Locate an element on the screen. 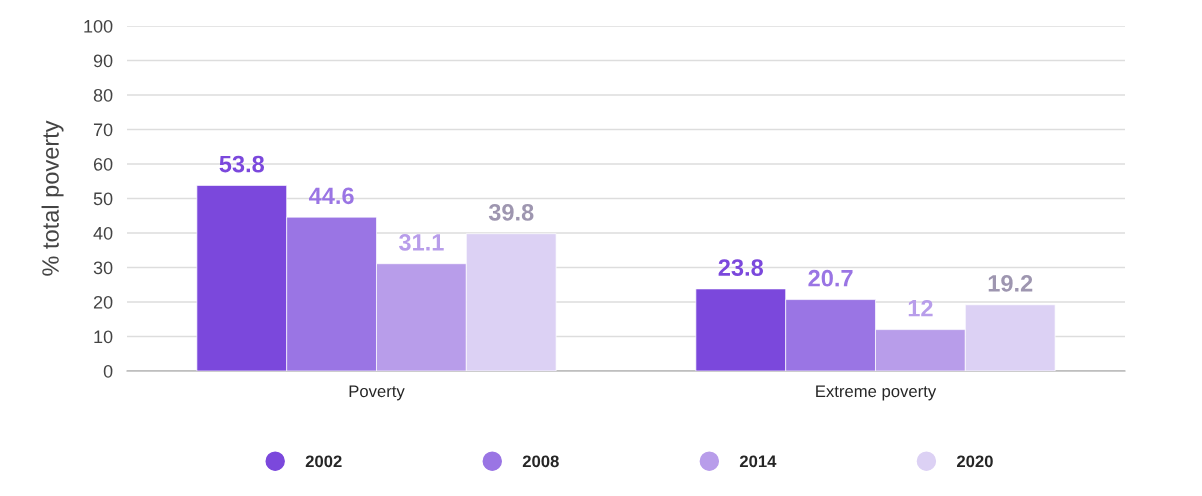 The image size is (1202, 496). y-tick-label: 10 is located at coordinates (103, 337).